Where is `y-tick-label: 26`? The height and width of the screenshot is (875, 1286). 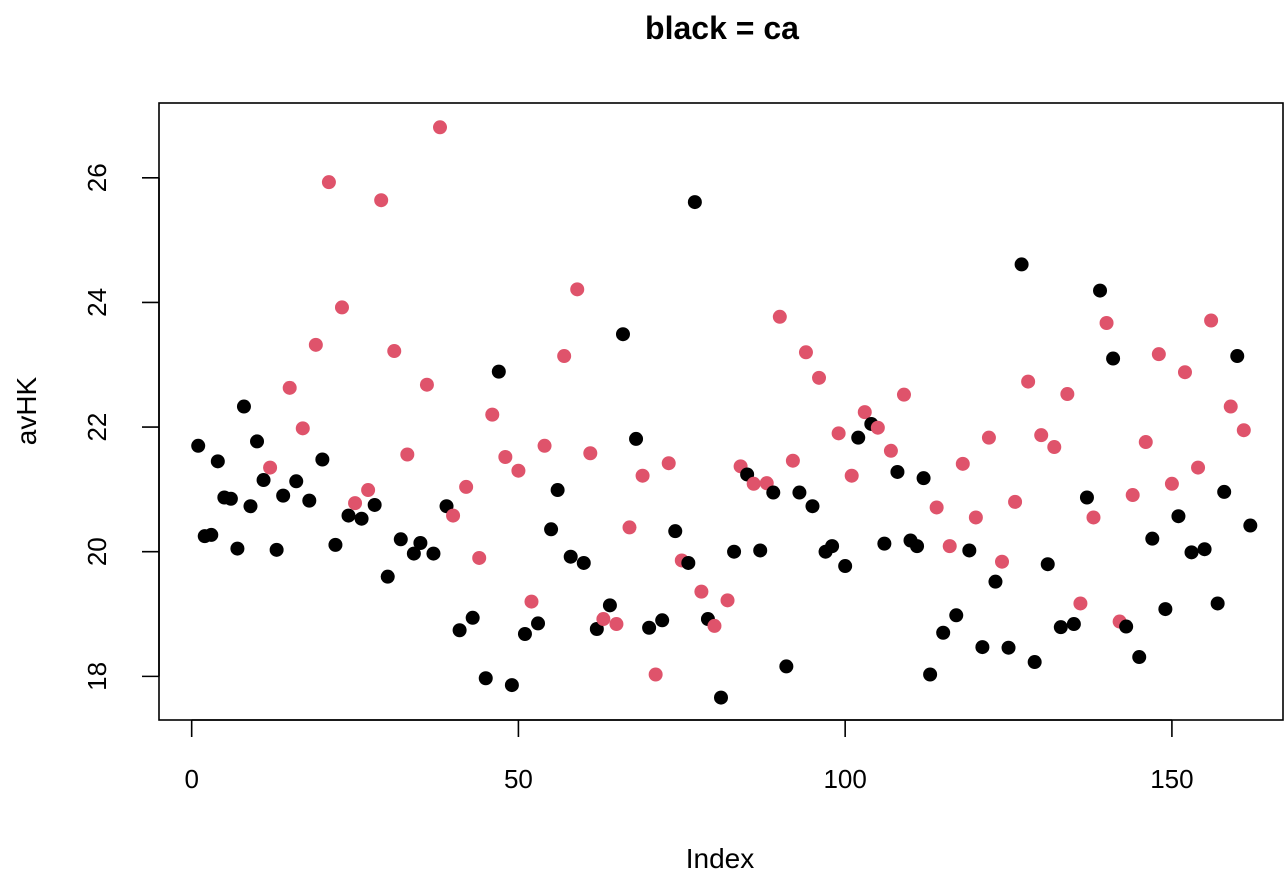
y-tick-label: 26 is located at coordinates (97, 177).